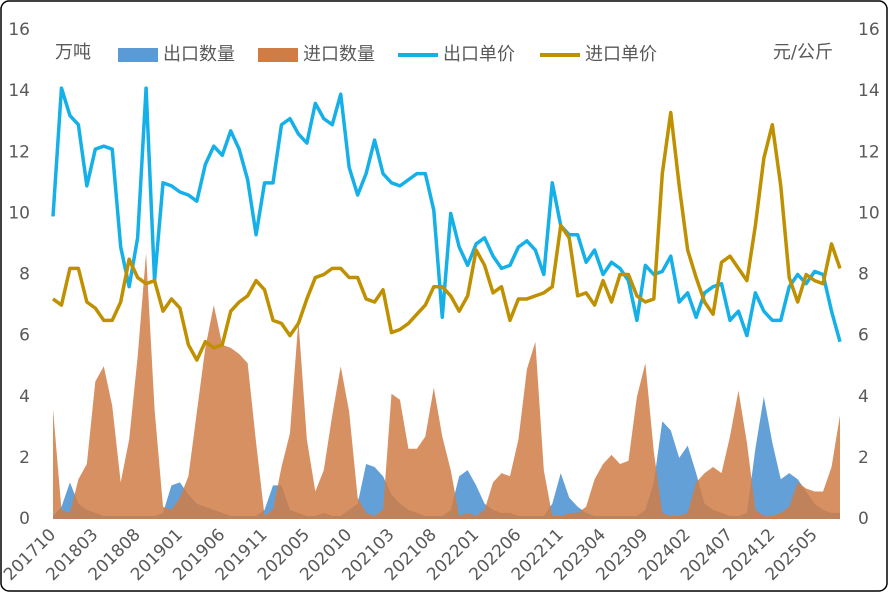 The image size is (888, 592). I want to click on legend-text: 进口数量, so click(339, 54).